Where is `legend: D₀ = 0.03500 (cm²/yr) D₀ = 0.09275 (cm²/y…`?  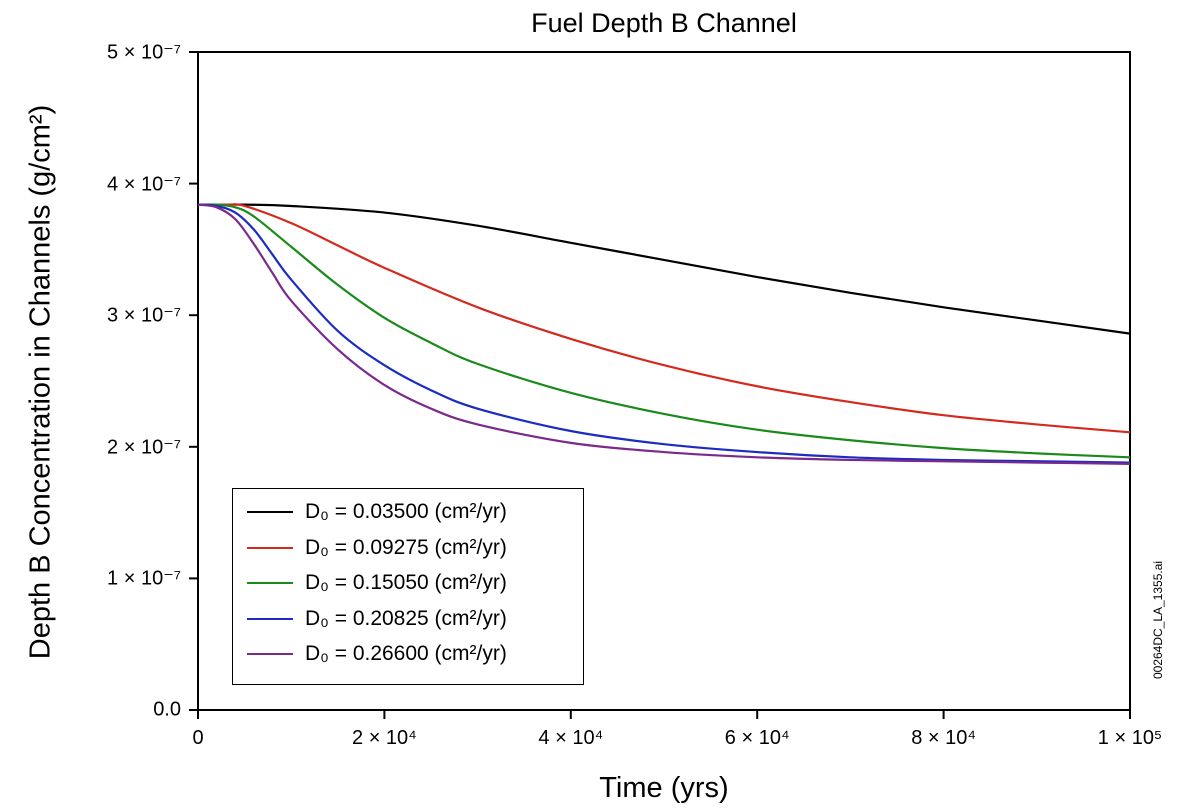 legend: D₀ = 0.03500 (cm²/yr) D₀ = 0.09275 (cm²/y… is located at coordinates (408, 586).